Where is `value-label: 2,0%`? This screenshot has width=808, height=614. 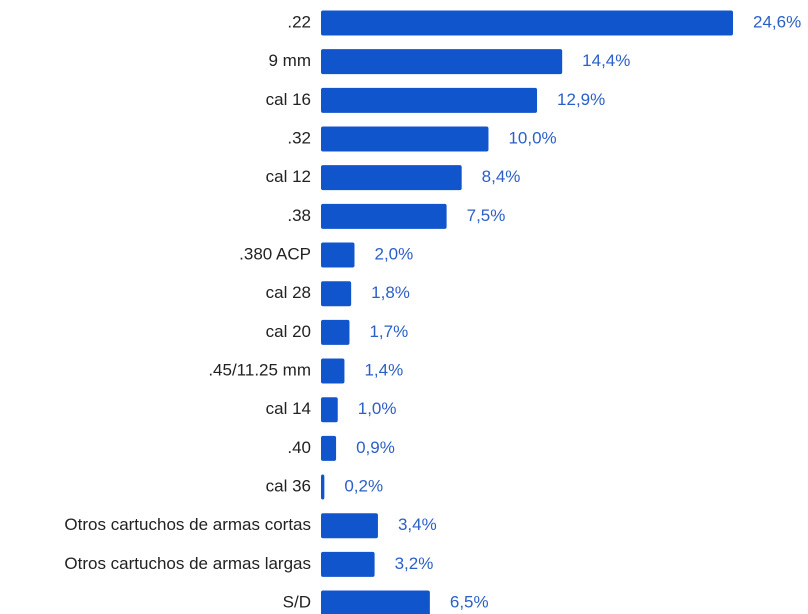
value-label: 2,0% is located at coordinates (393, 254).